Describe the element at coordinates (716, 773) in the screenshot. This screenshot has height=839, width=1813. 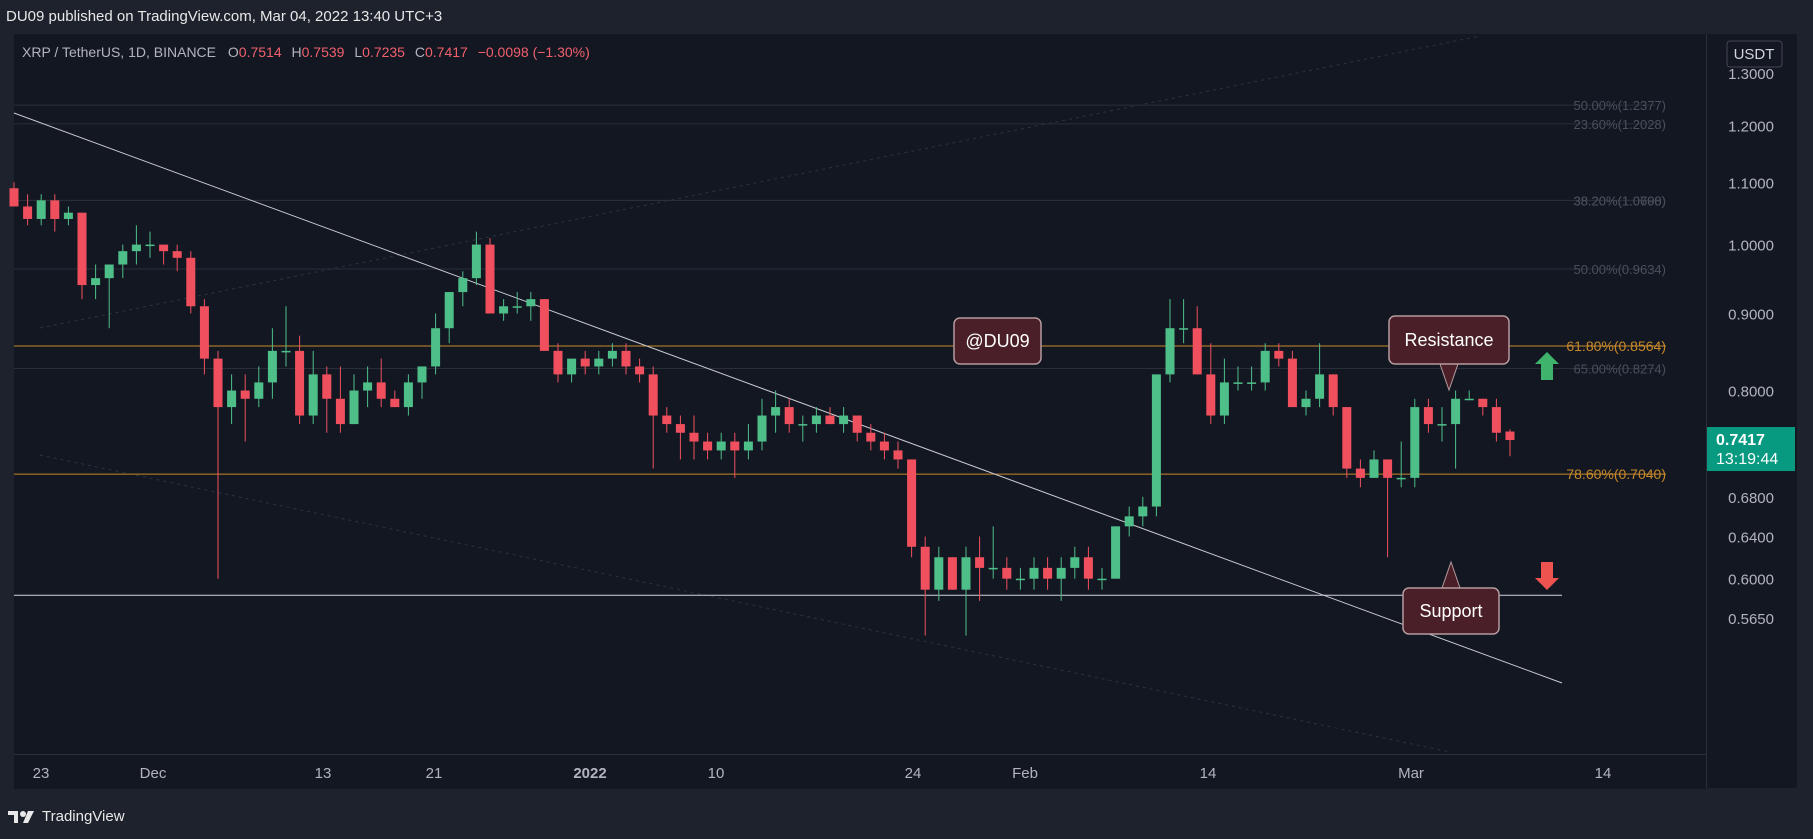
I see `time-axis-tick: 10` at that location.